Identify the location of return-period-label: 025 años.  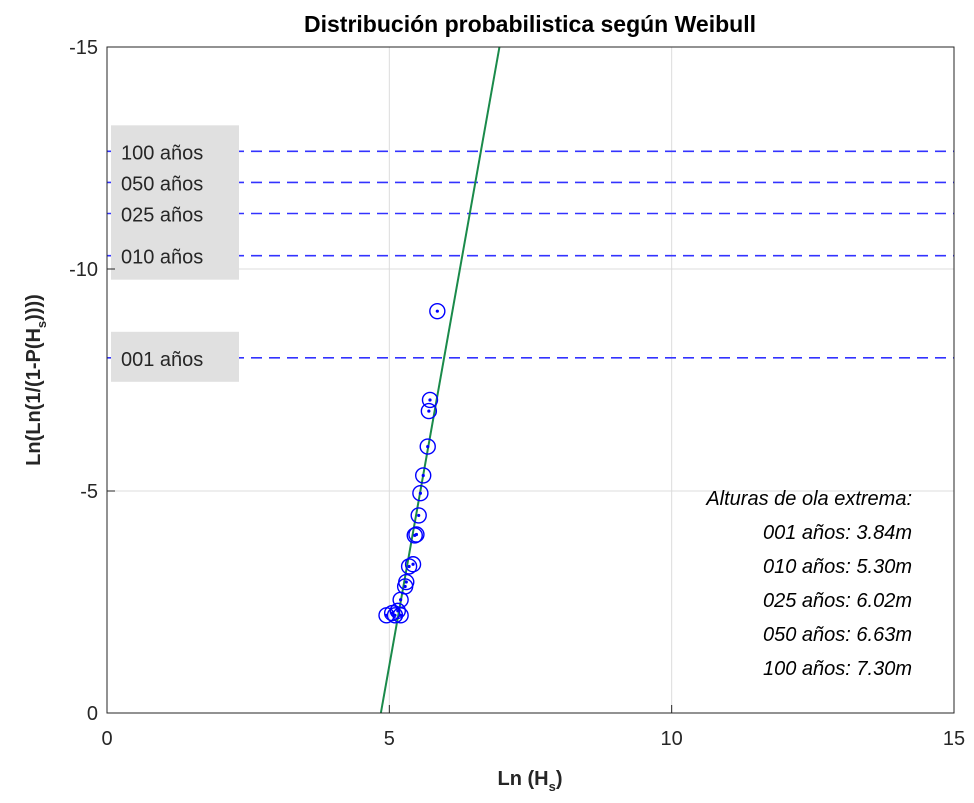
(162, 216).